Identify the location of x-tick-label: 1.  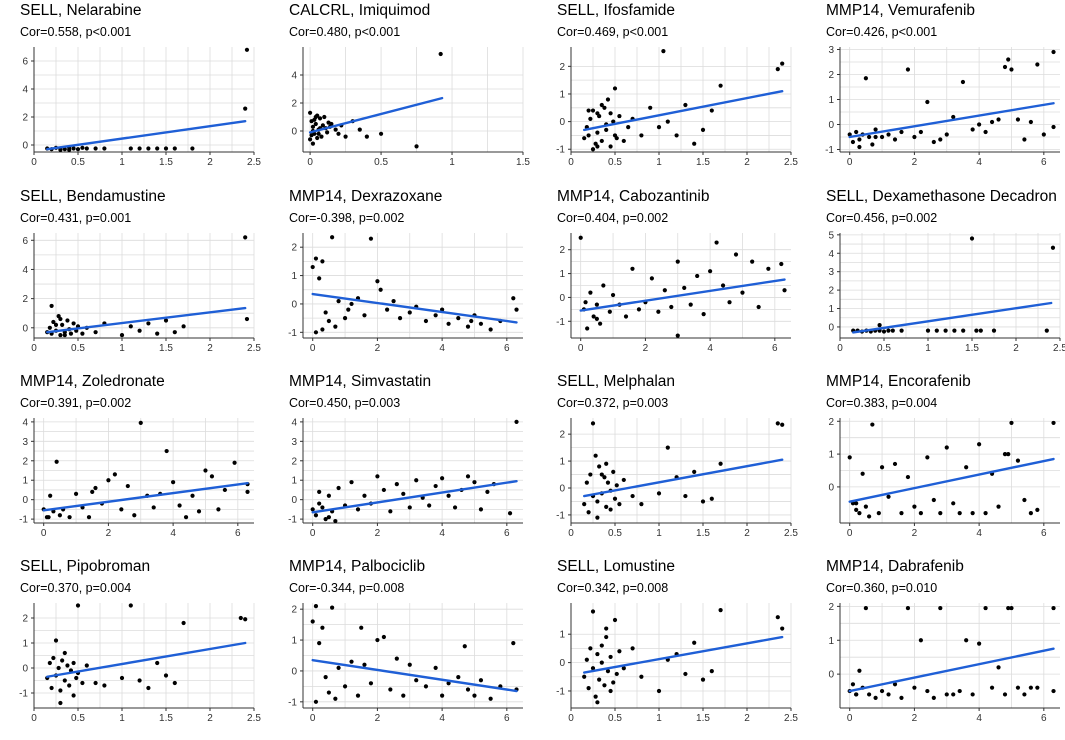
(659, 533).